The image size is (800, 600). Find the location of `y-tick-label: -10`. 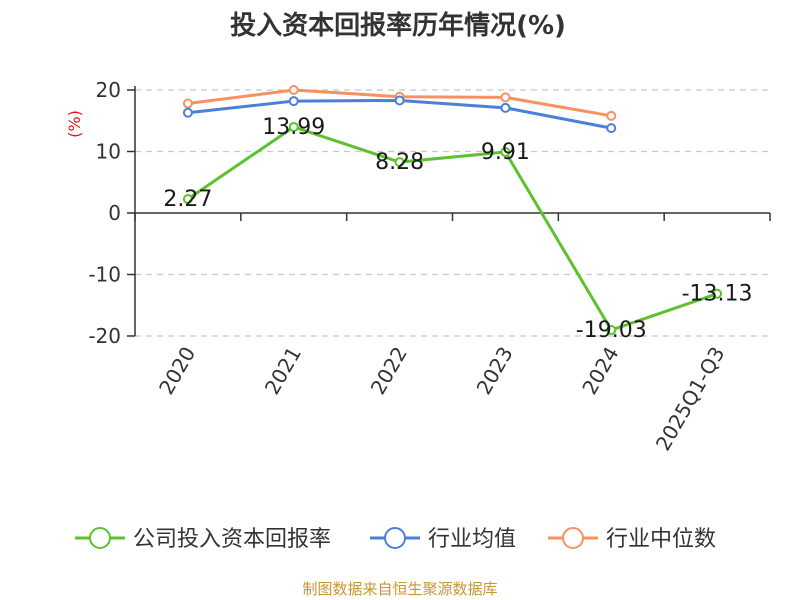

y-tick-label: -10 is located at coordinates (104, 275).